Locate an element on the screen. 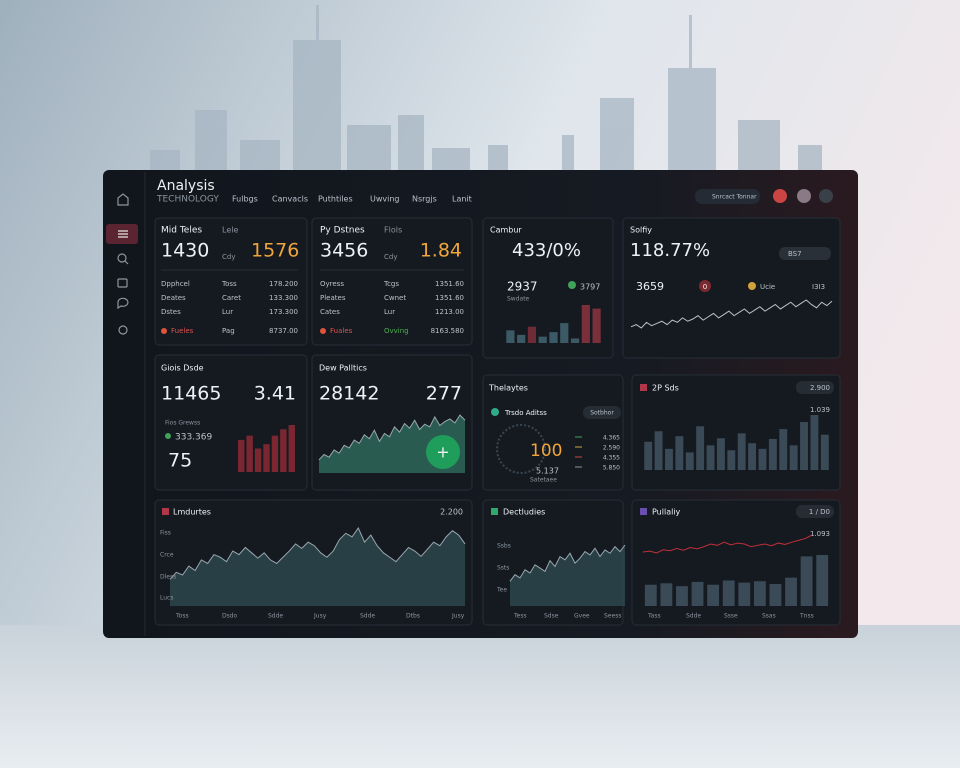 The image size is (960, 772). chip-text: Sotbhor is located at coordinates (602, 413).